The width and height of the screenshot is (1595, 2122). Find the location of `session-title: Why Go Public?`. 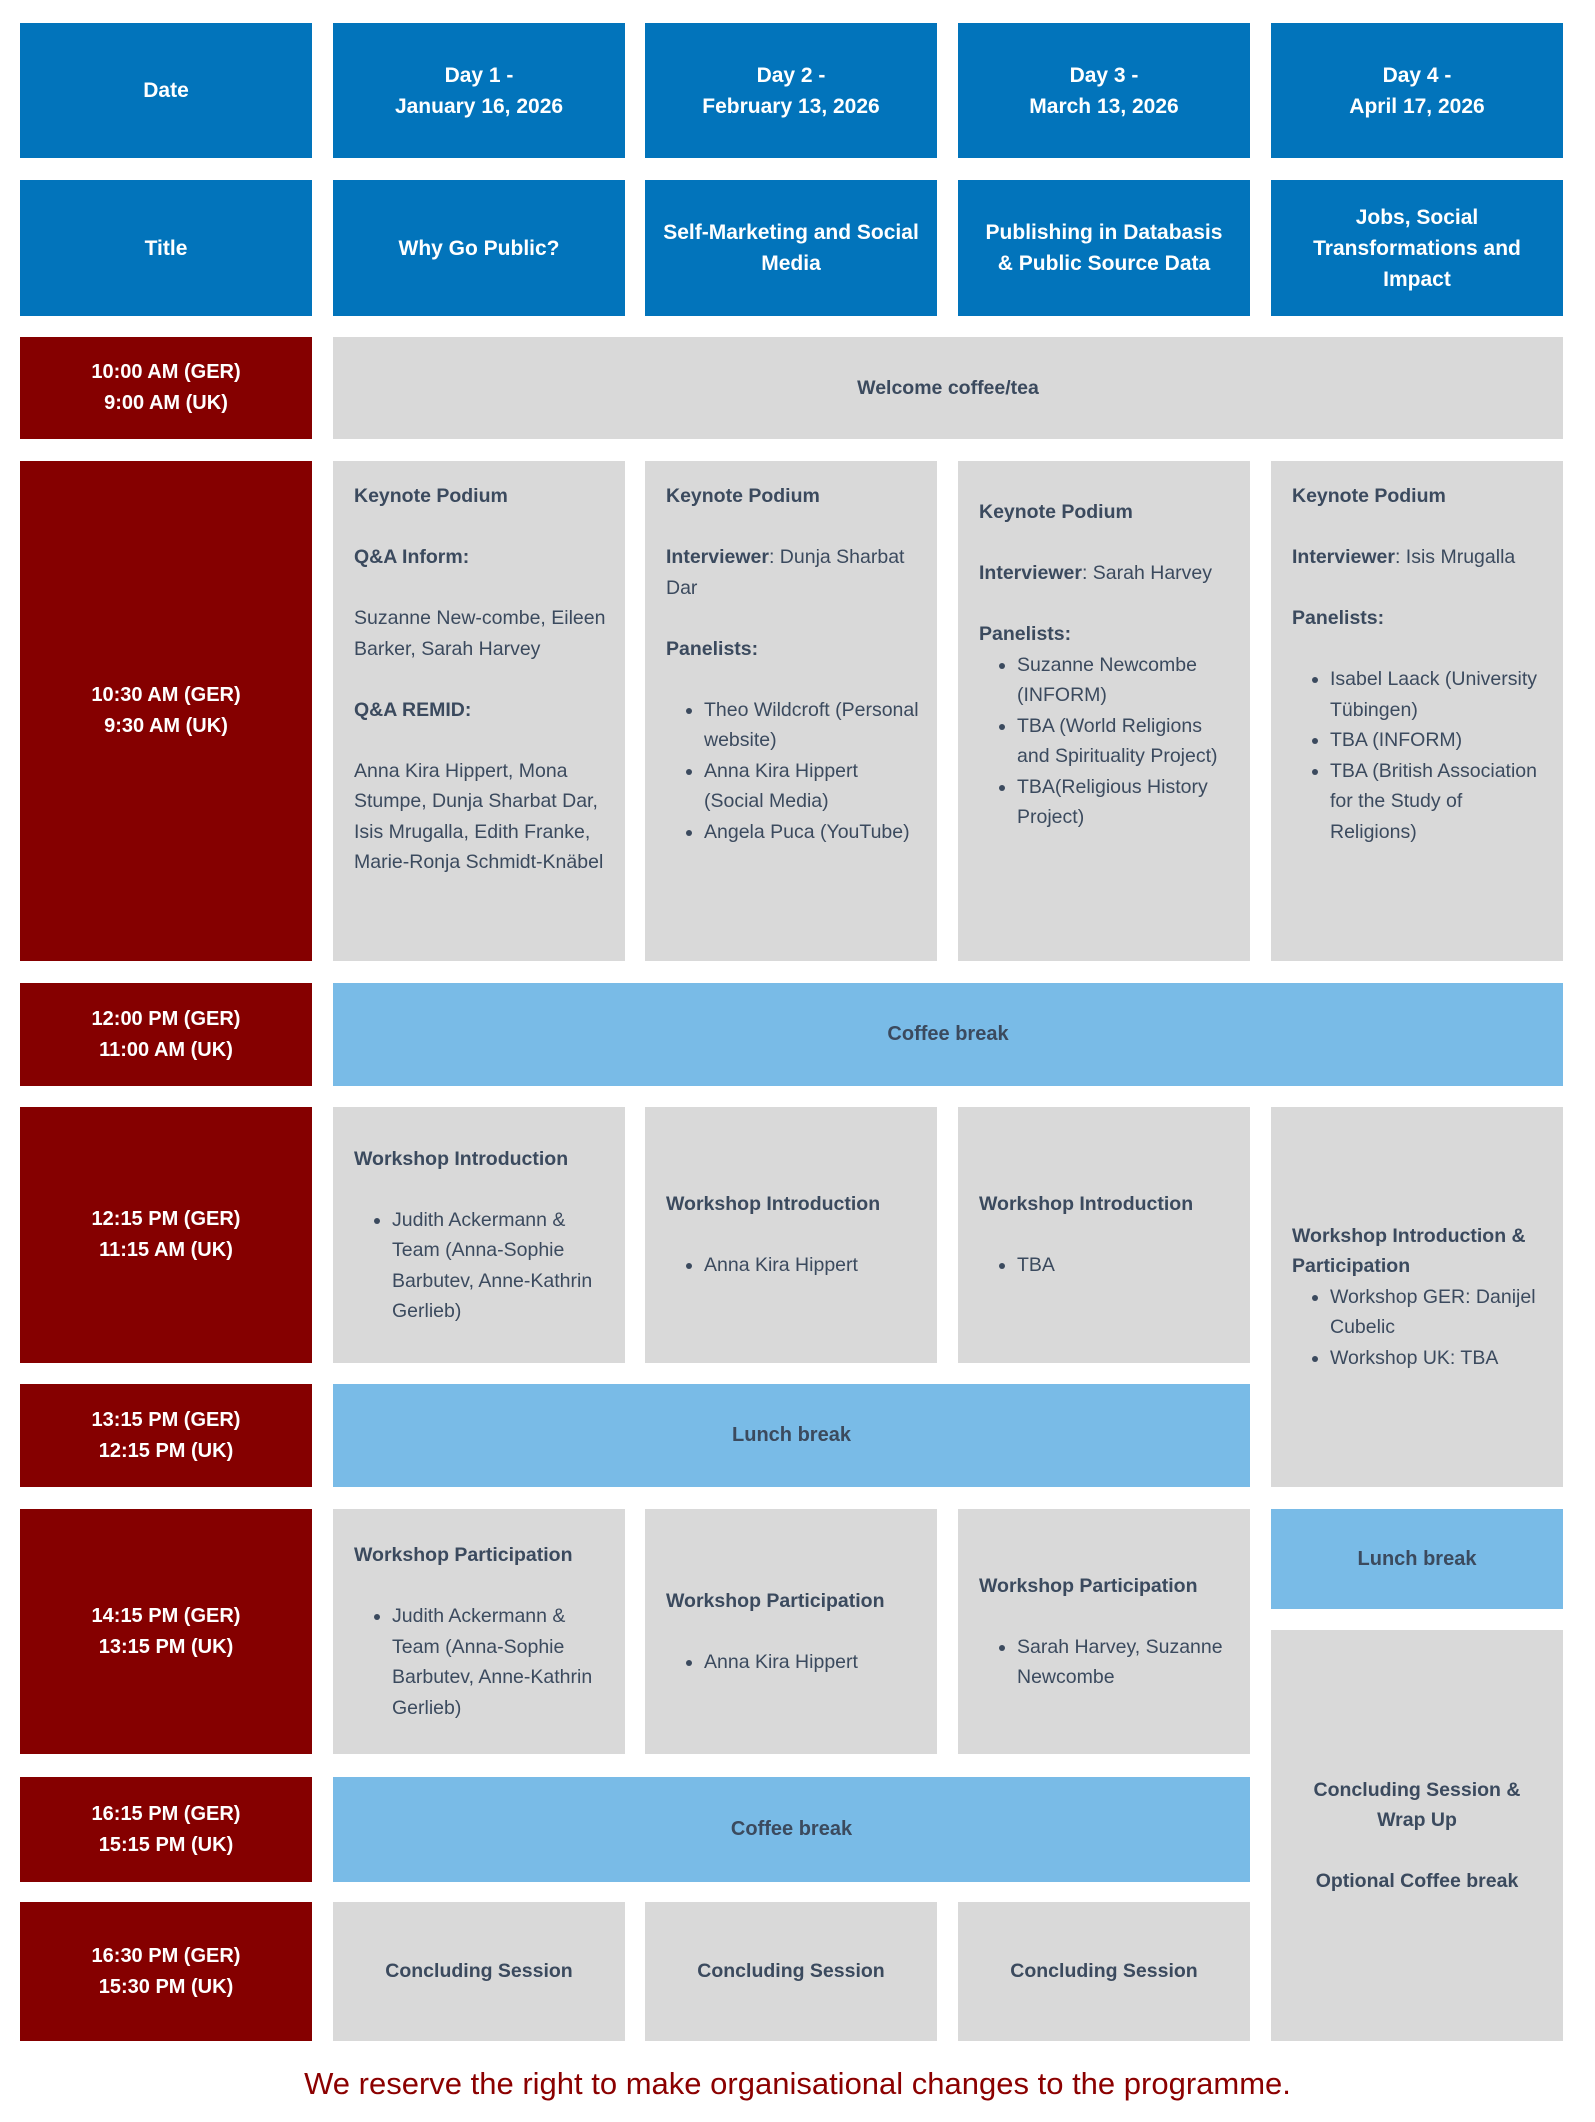

session-title: Why Go Public? is located at coordinates (479, 248).